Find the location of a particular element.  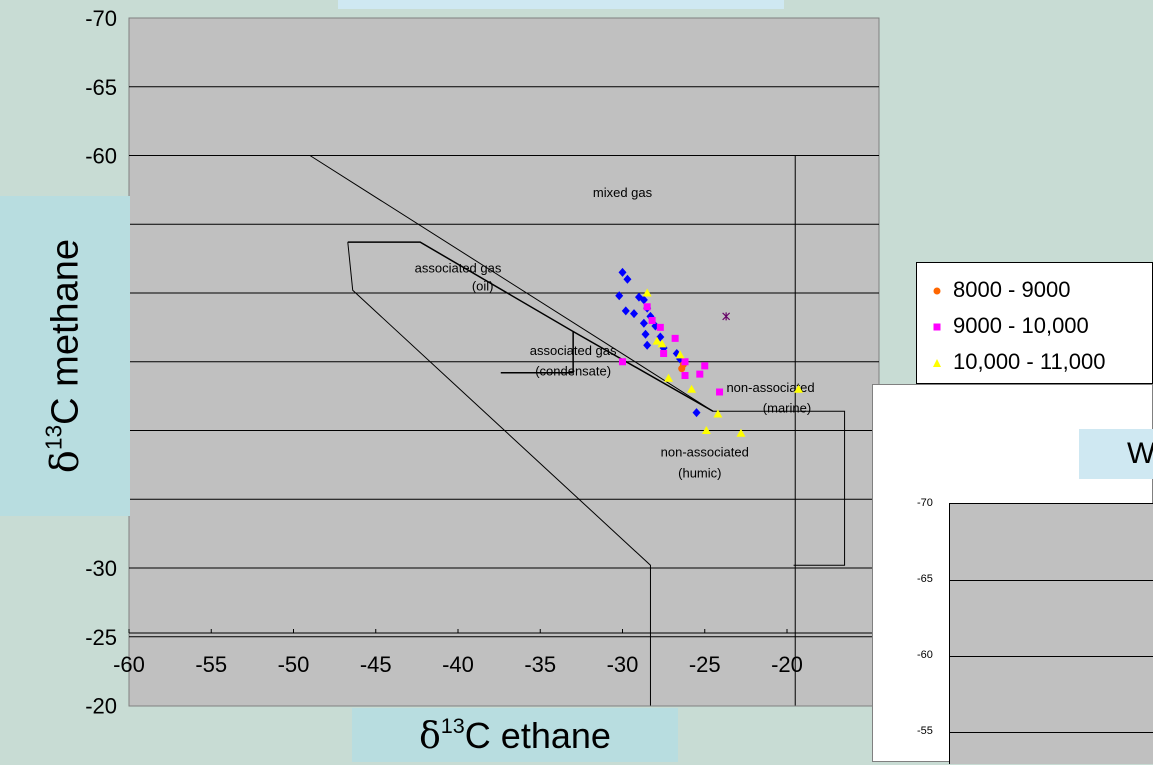

x-tick-label: -35 is located at coordinates (540, 664).